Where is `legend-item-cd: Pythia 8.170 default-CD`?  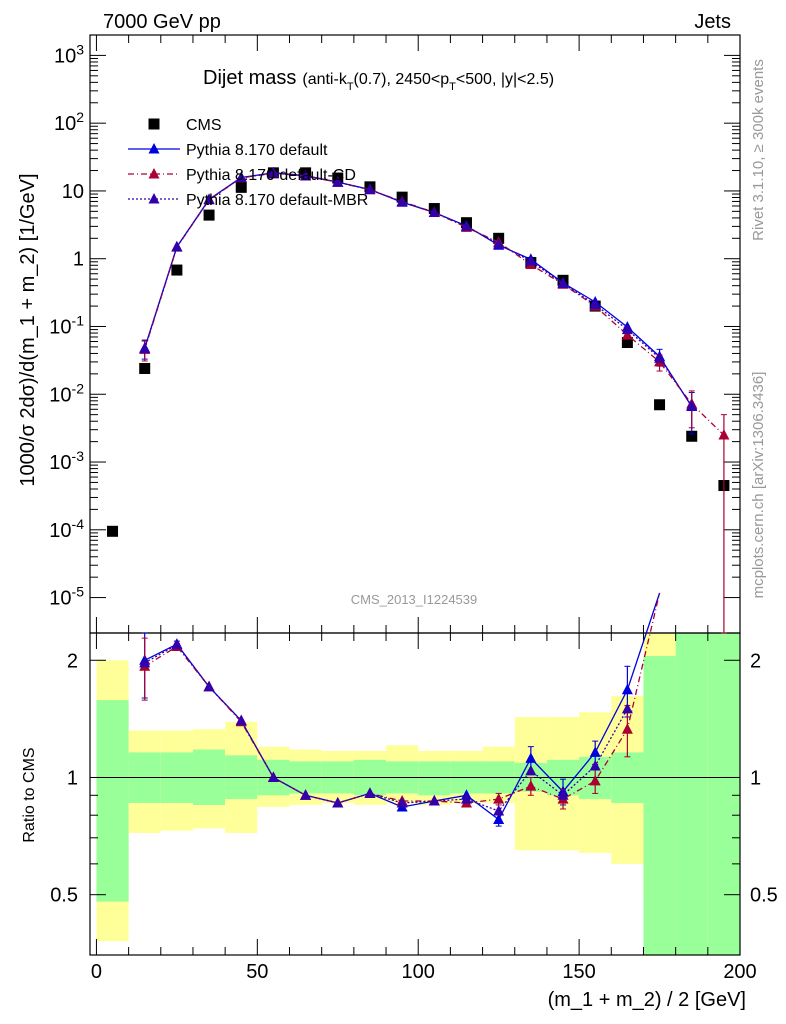
legend-item-cd: Pythia 8.170 default-CD is located at coordinates (242, 175).